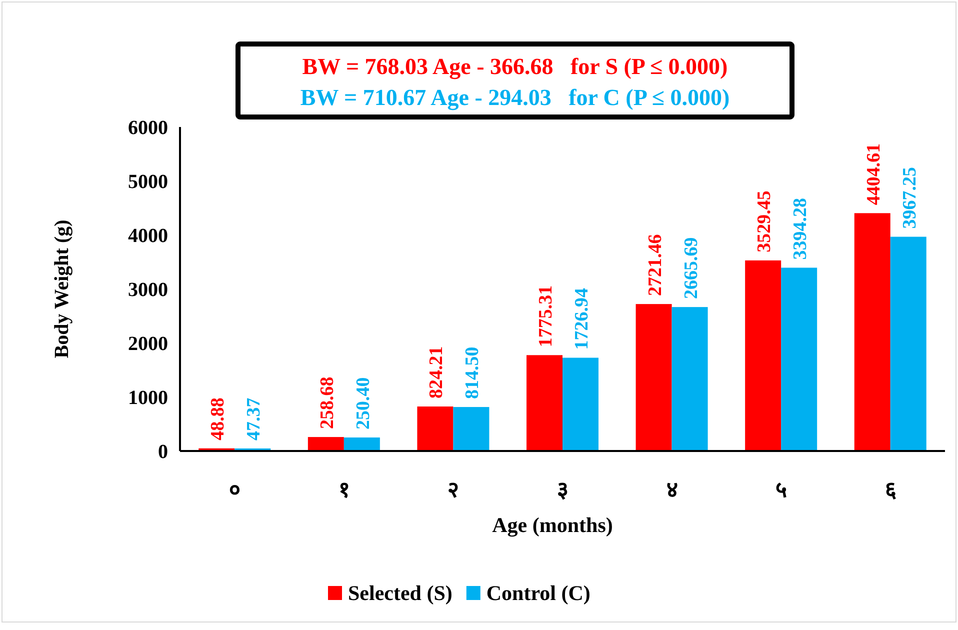 Image resolution: width=958 pixels, height=630 pixels. I want to click on x-tick-label: ४, so click(672, 490).